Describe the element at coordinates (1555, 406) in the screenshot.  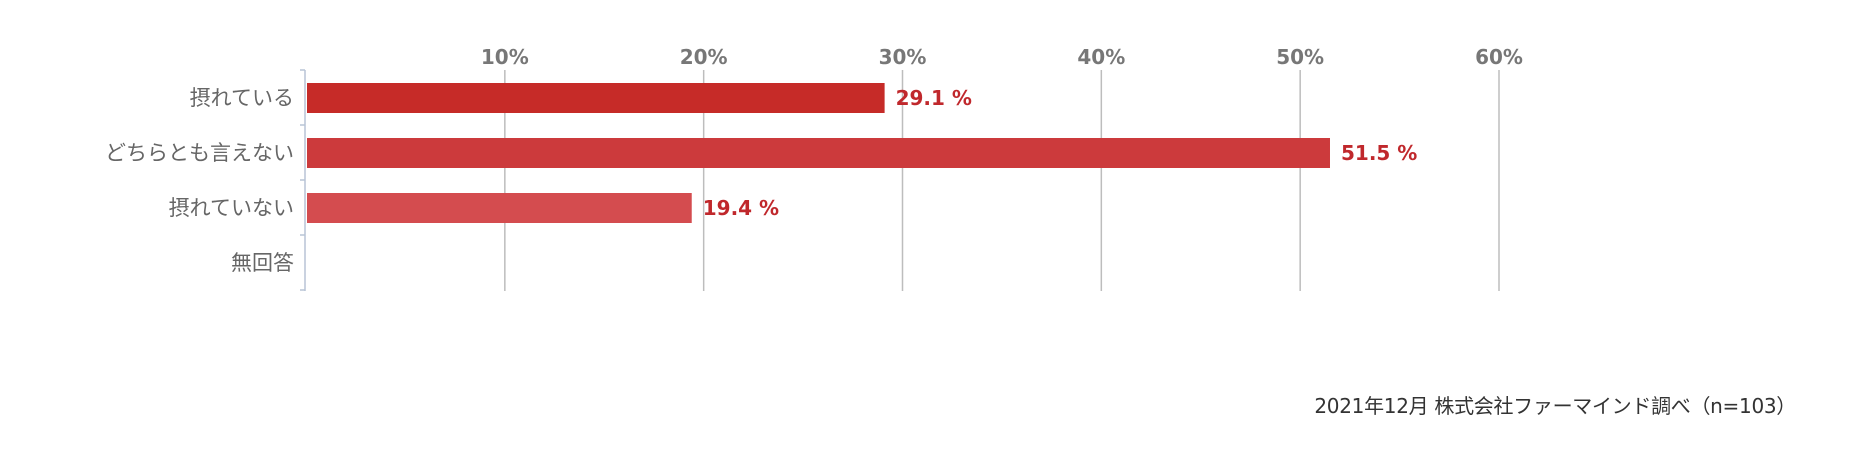
I see `source-note: 2021年12月 株式会社ファーマインド調べ（n=103）` at that location.